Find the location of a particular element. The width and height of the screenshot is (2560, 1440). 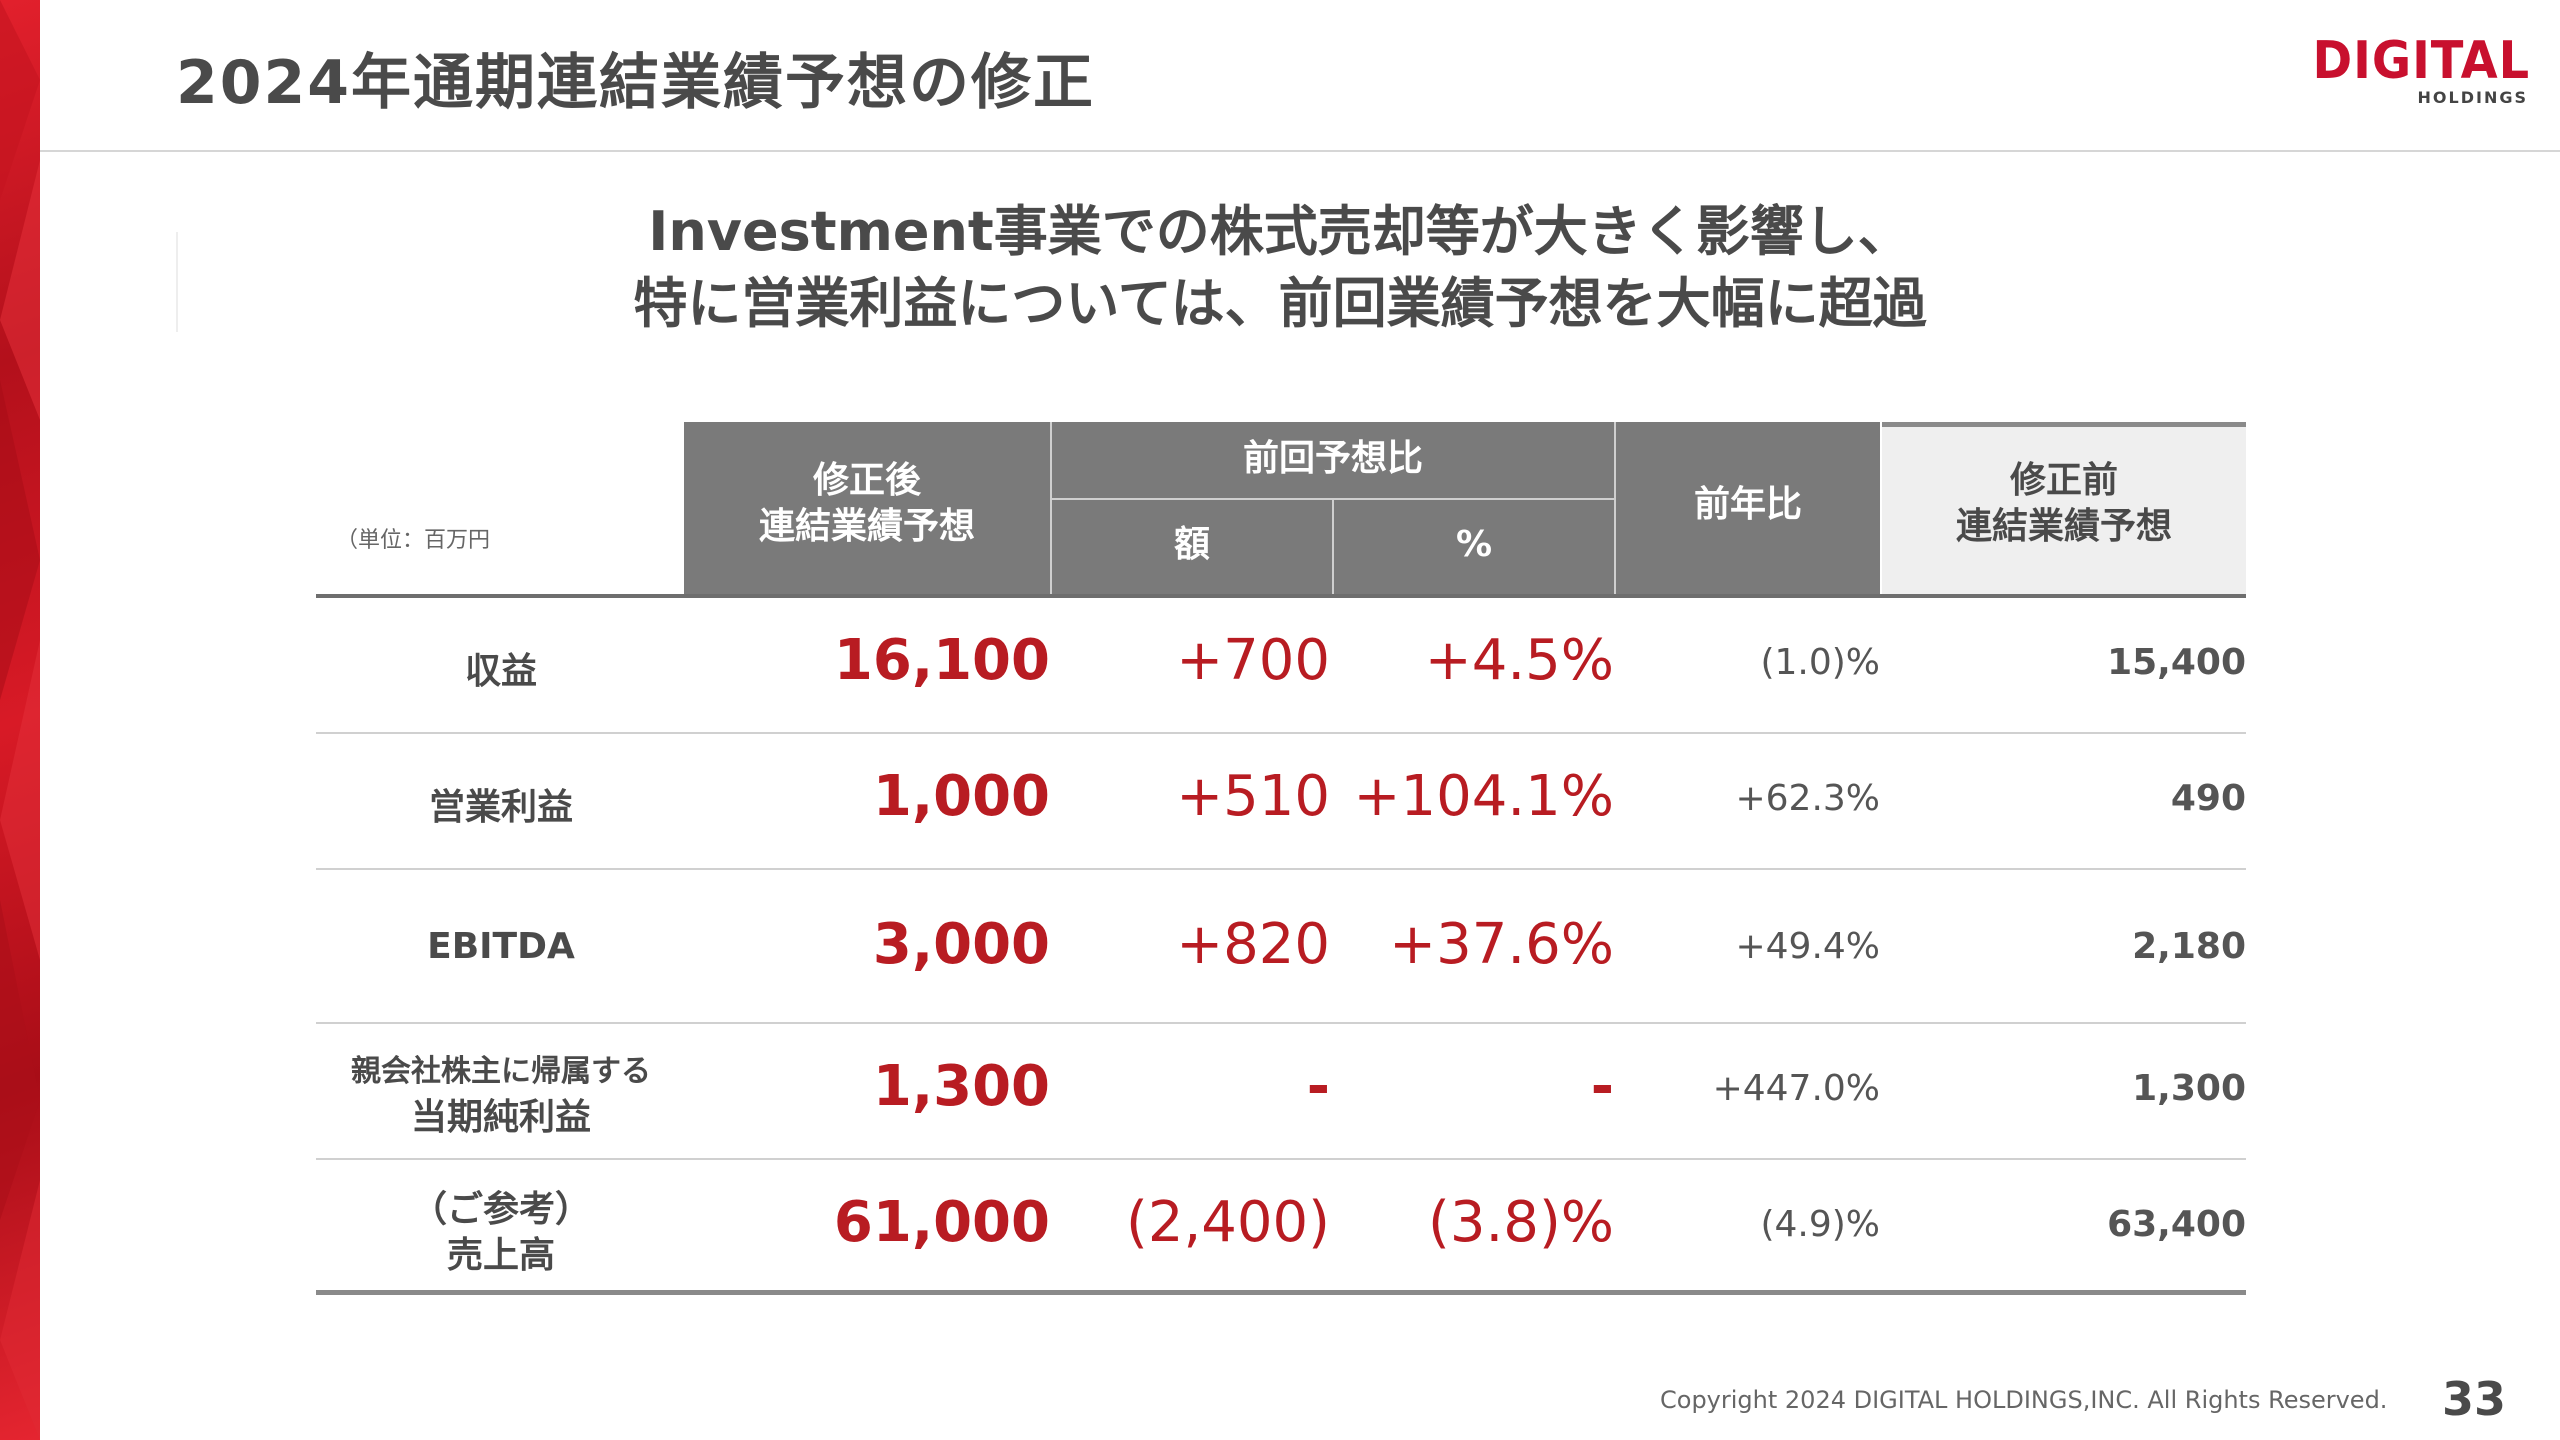

revised-value: 16,100 is located at coordinates (941, 660).